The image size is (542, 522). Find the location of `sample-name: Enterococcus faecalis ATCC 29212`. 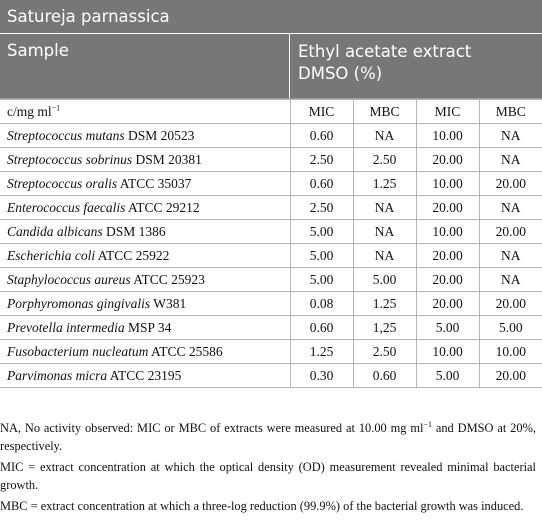

sample-name: Enterococcus faecalis ATCC 29212 is located at coordinates (145, 207).